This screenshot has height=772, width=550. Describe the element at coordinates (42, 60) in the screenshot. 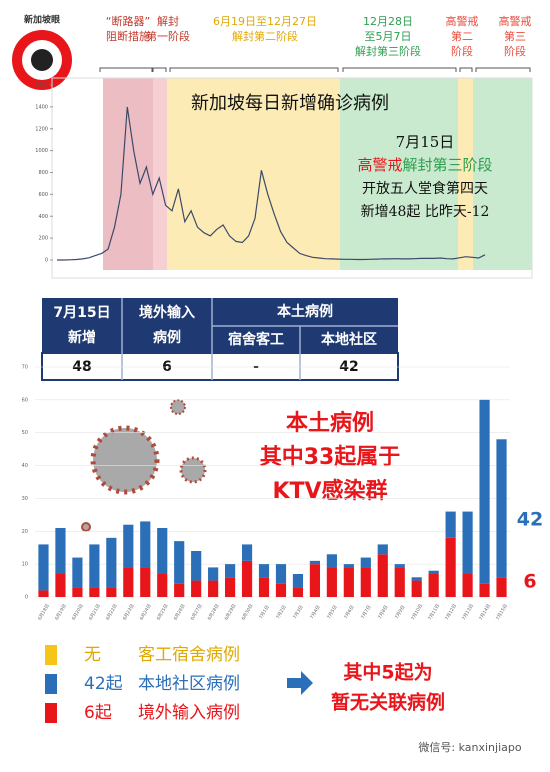

I see `logo-pupil` at that location.